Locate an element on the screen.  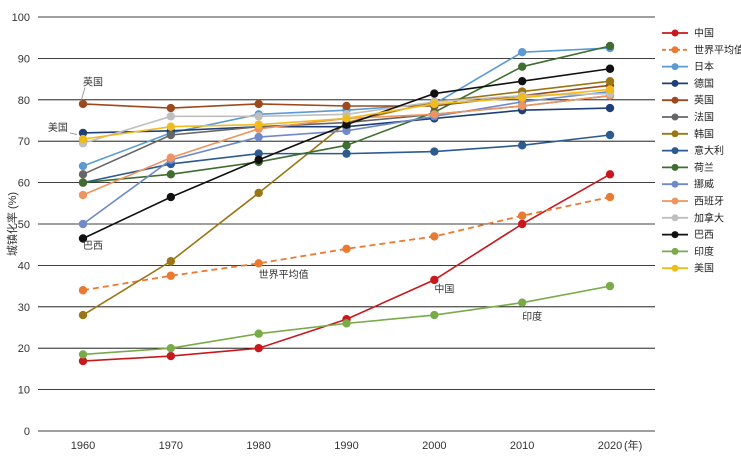
legend-label: 美国 is located at coordinates (704, 268).